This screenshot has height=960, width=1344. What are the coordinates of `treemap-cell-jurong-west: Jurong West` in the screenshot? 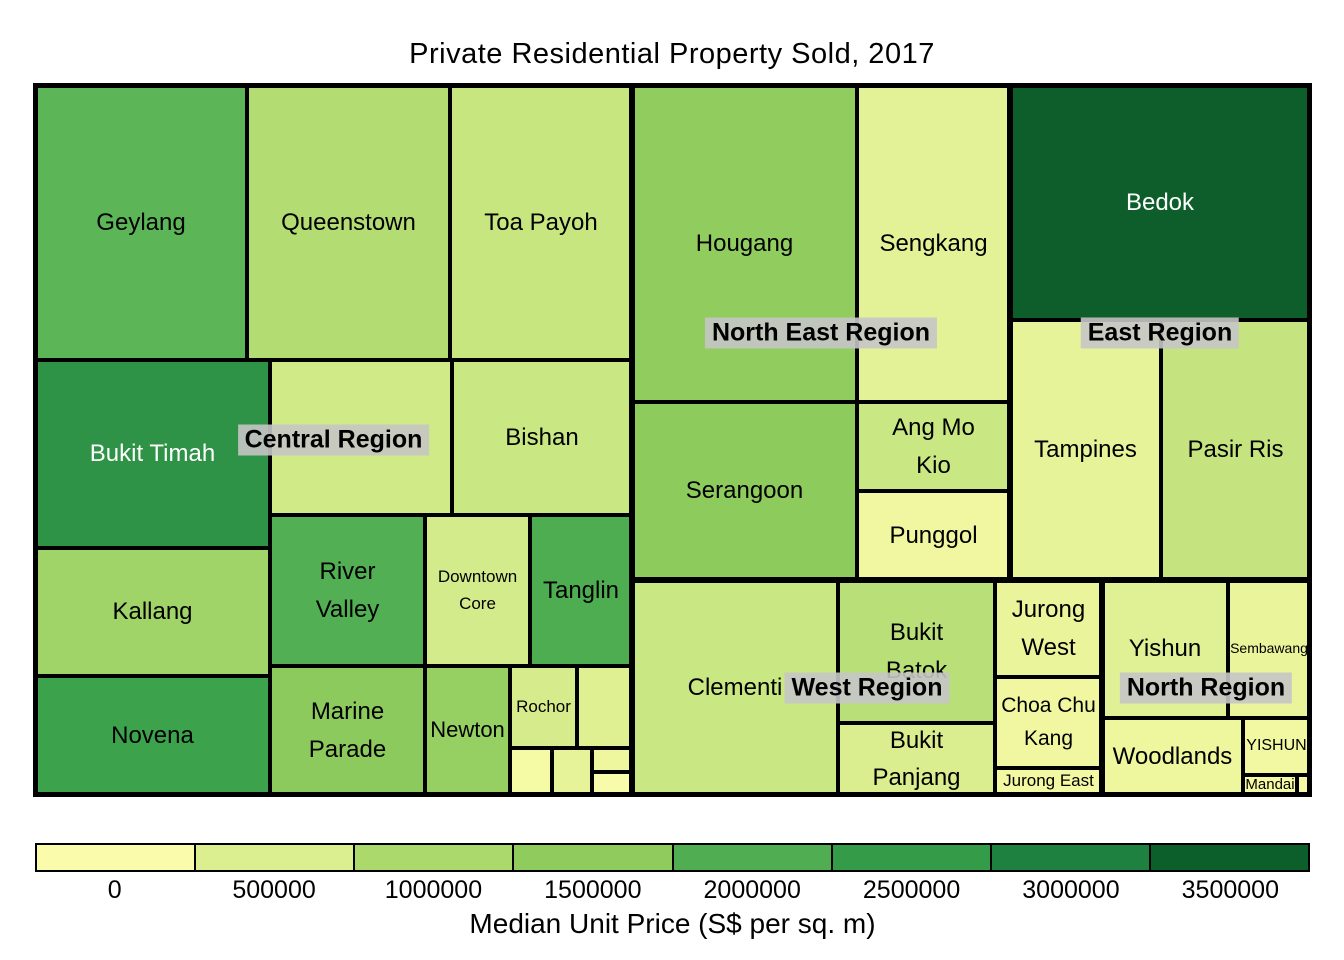 It's located at (1048, 628).